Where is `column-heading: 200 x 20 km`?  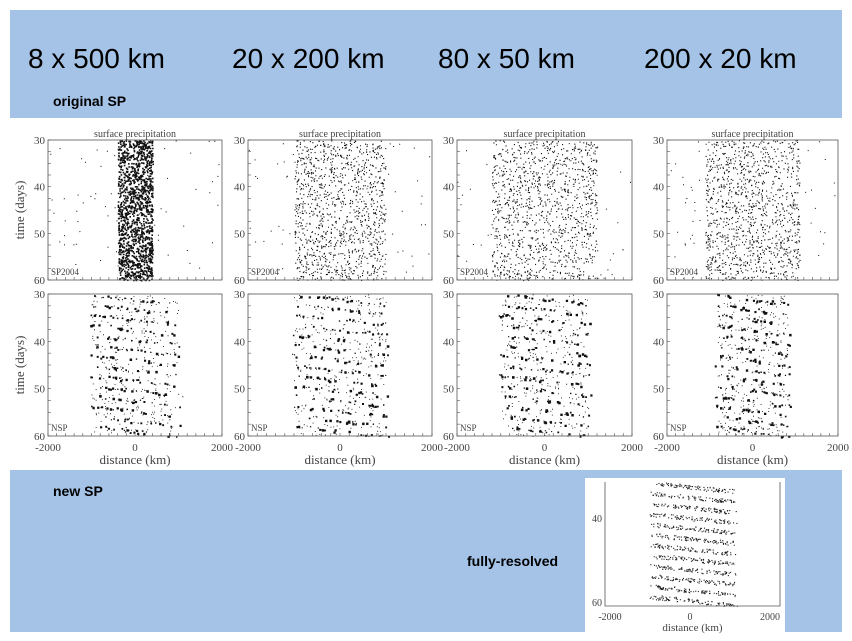 column-heading: 200 x 20 km is located at coordinates (720, 58).